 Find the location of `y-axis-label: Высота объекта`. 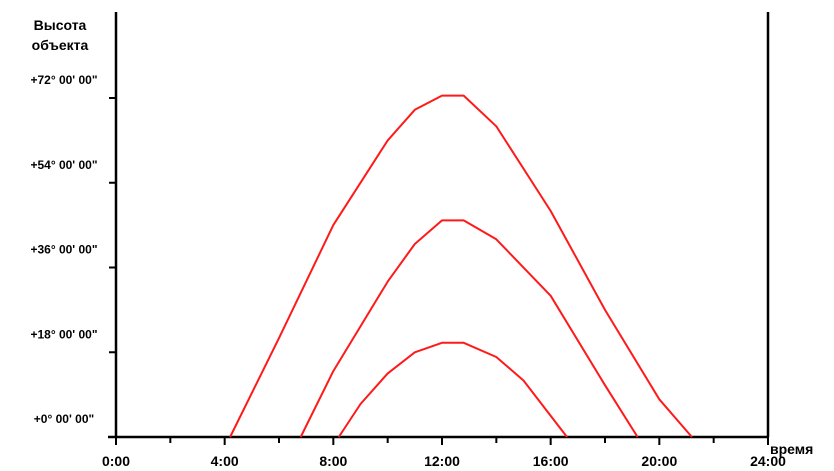

y-axis-label: Высота объекта is located at coordinates (60, 35).